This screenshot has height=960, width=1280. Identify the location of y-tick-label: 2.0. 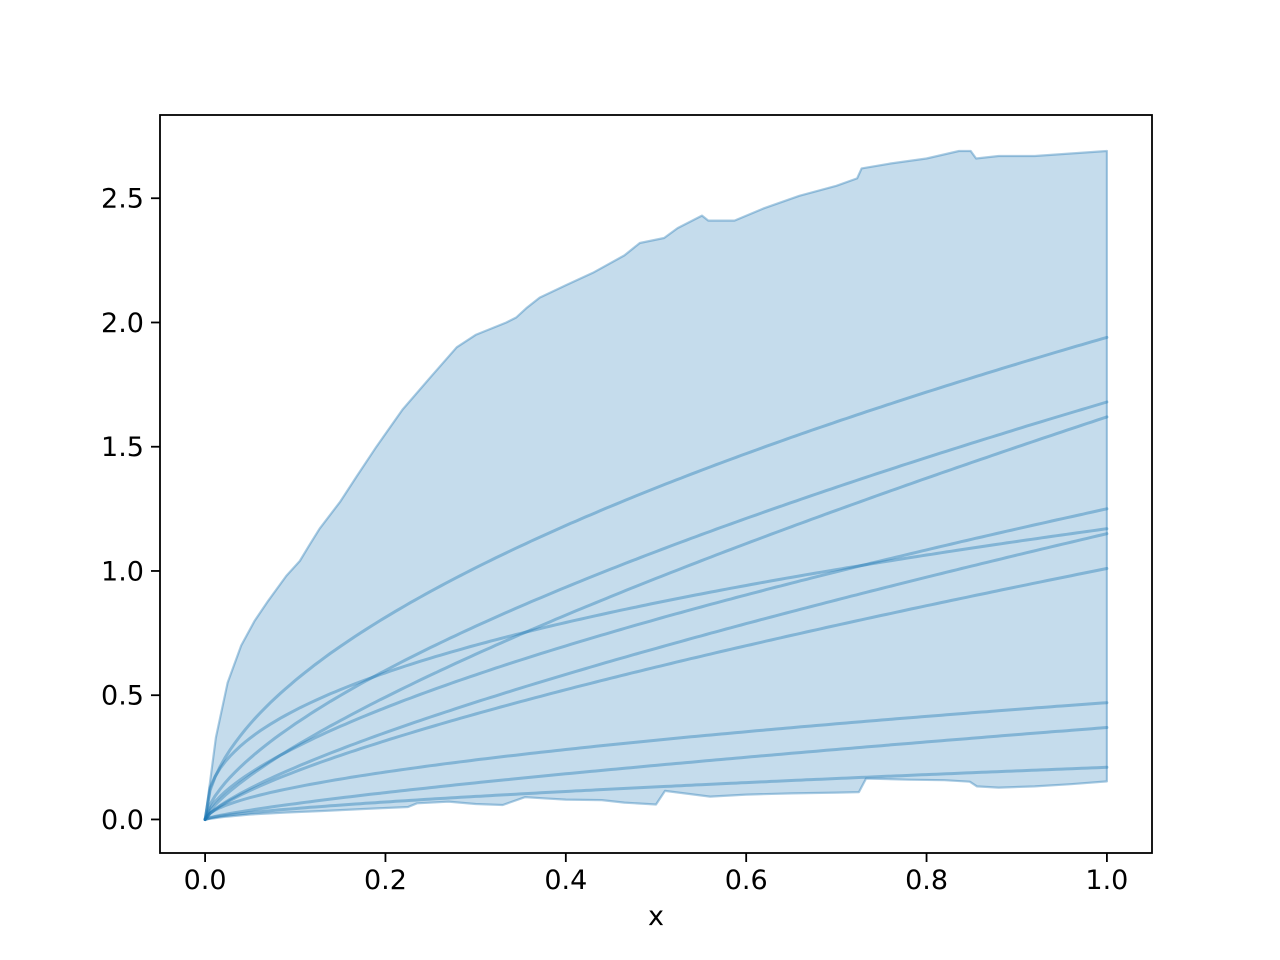
(122, 323).